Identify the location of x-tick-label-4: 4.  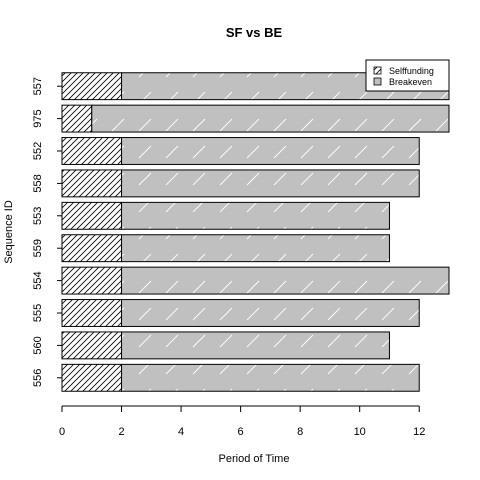
(181, 432).